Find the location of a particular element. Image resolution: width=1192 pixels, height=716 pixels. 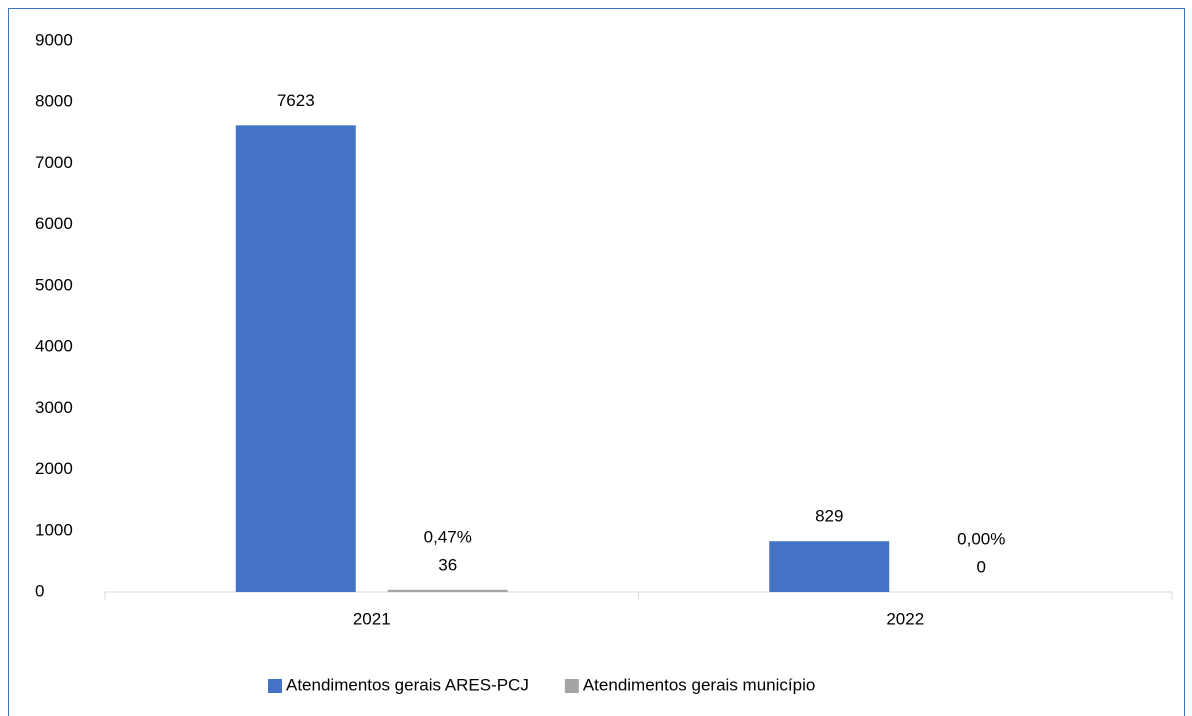

x-tick-label: 2022 is located at coordinates (905, 618).